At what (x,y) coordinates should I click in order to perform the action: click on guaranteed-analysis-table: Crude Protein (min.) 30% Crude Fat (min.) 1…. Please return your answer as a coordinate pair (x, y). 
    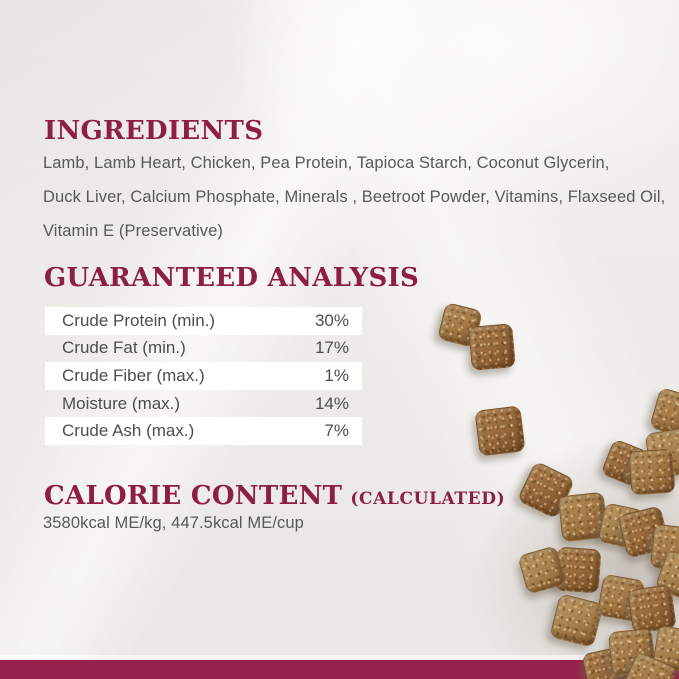
    Looking at the image, I should click on (203, 376).